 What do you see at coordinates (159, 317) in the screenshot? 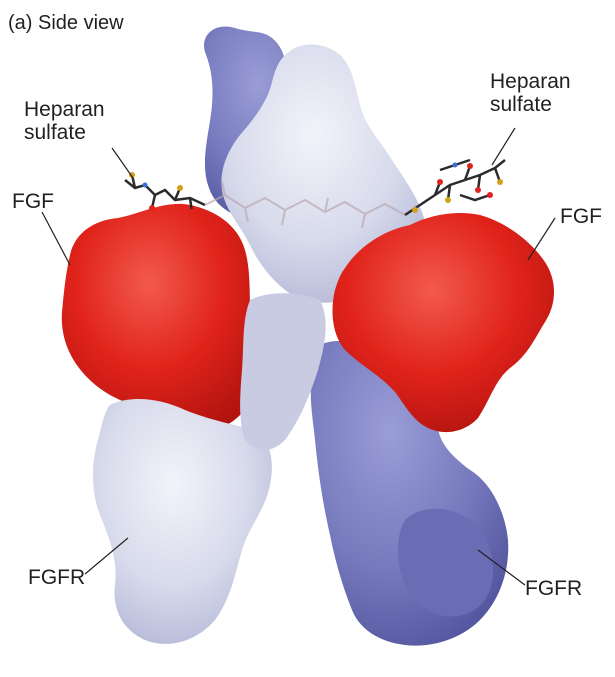
I see `fgf-left` at bounding box center [159, 317].